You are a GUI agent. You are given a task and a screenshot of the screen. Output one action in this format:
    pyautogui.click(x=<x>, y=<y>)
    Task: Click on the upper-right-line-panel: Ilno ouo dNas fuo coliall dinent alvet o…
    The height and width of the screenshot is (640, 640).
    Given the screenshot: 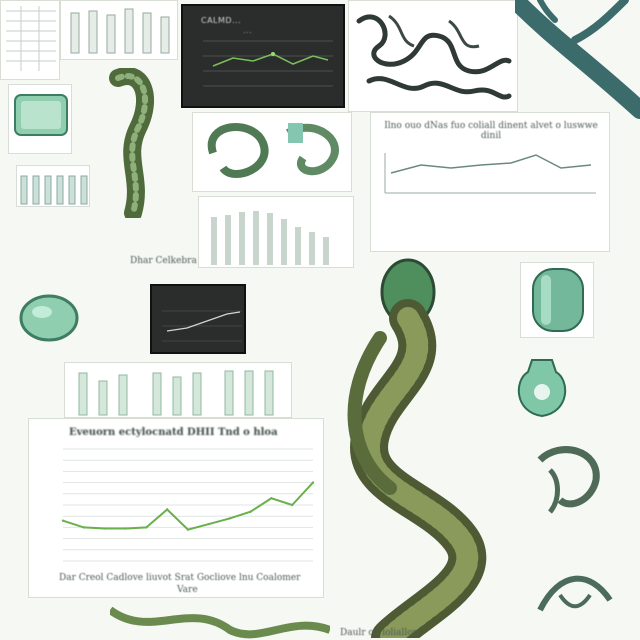 What is the action you would take?
    pyautogui.click(x=490, y=182)
    